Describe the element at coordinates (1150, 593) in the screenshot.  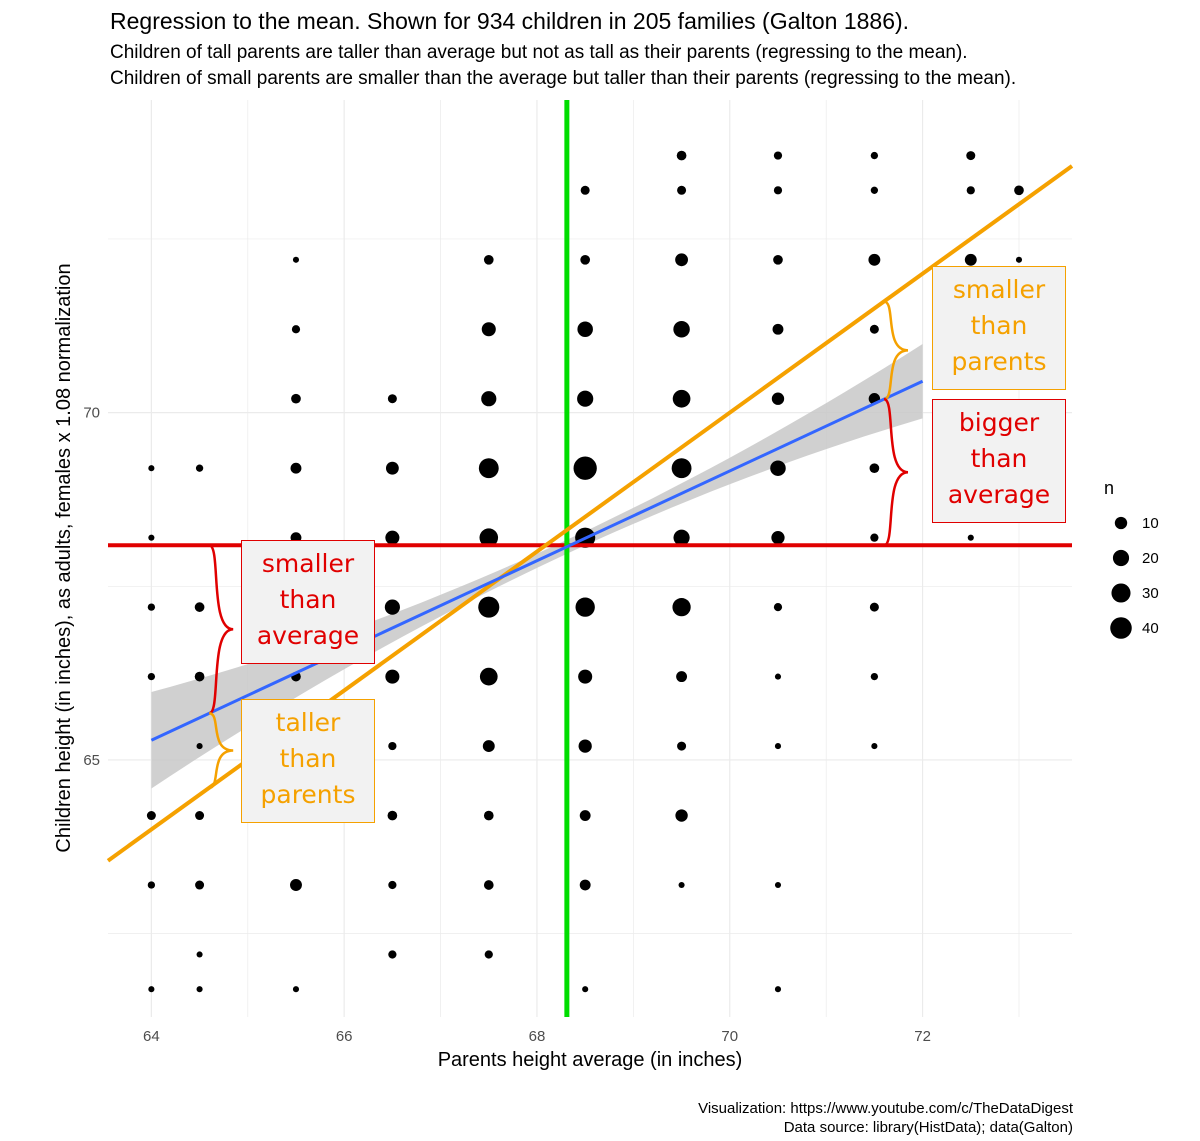
I see `legend-key-label: 30` at that location.